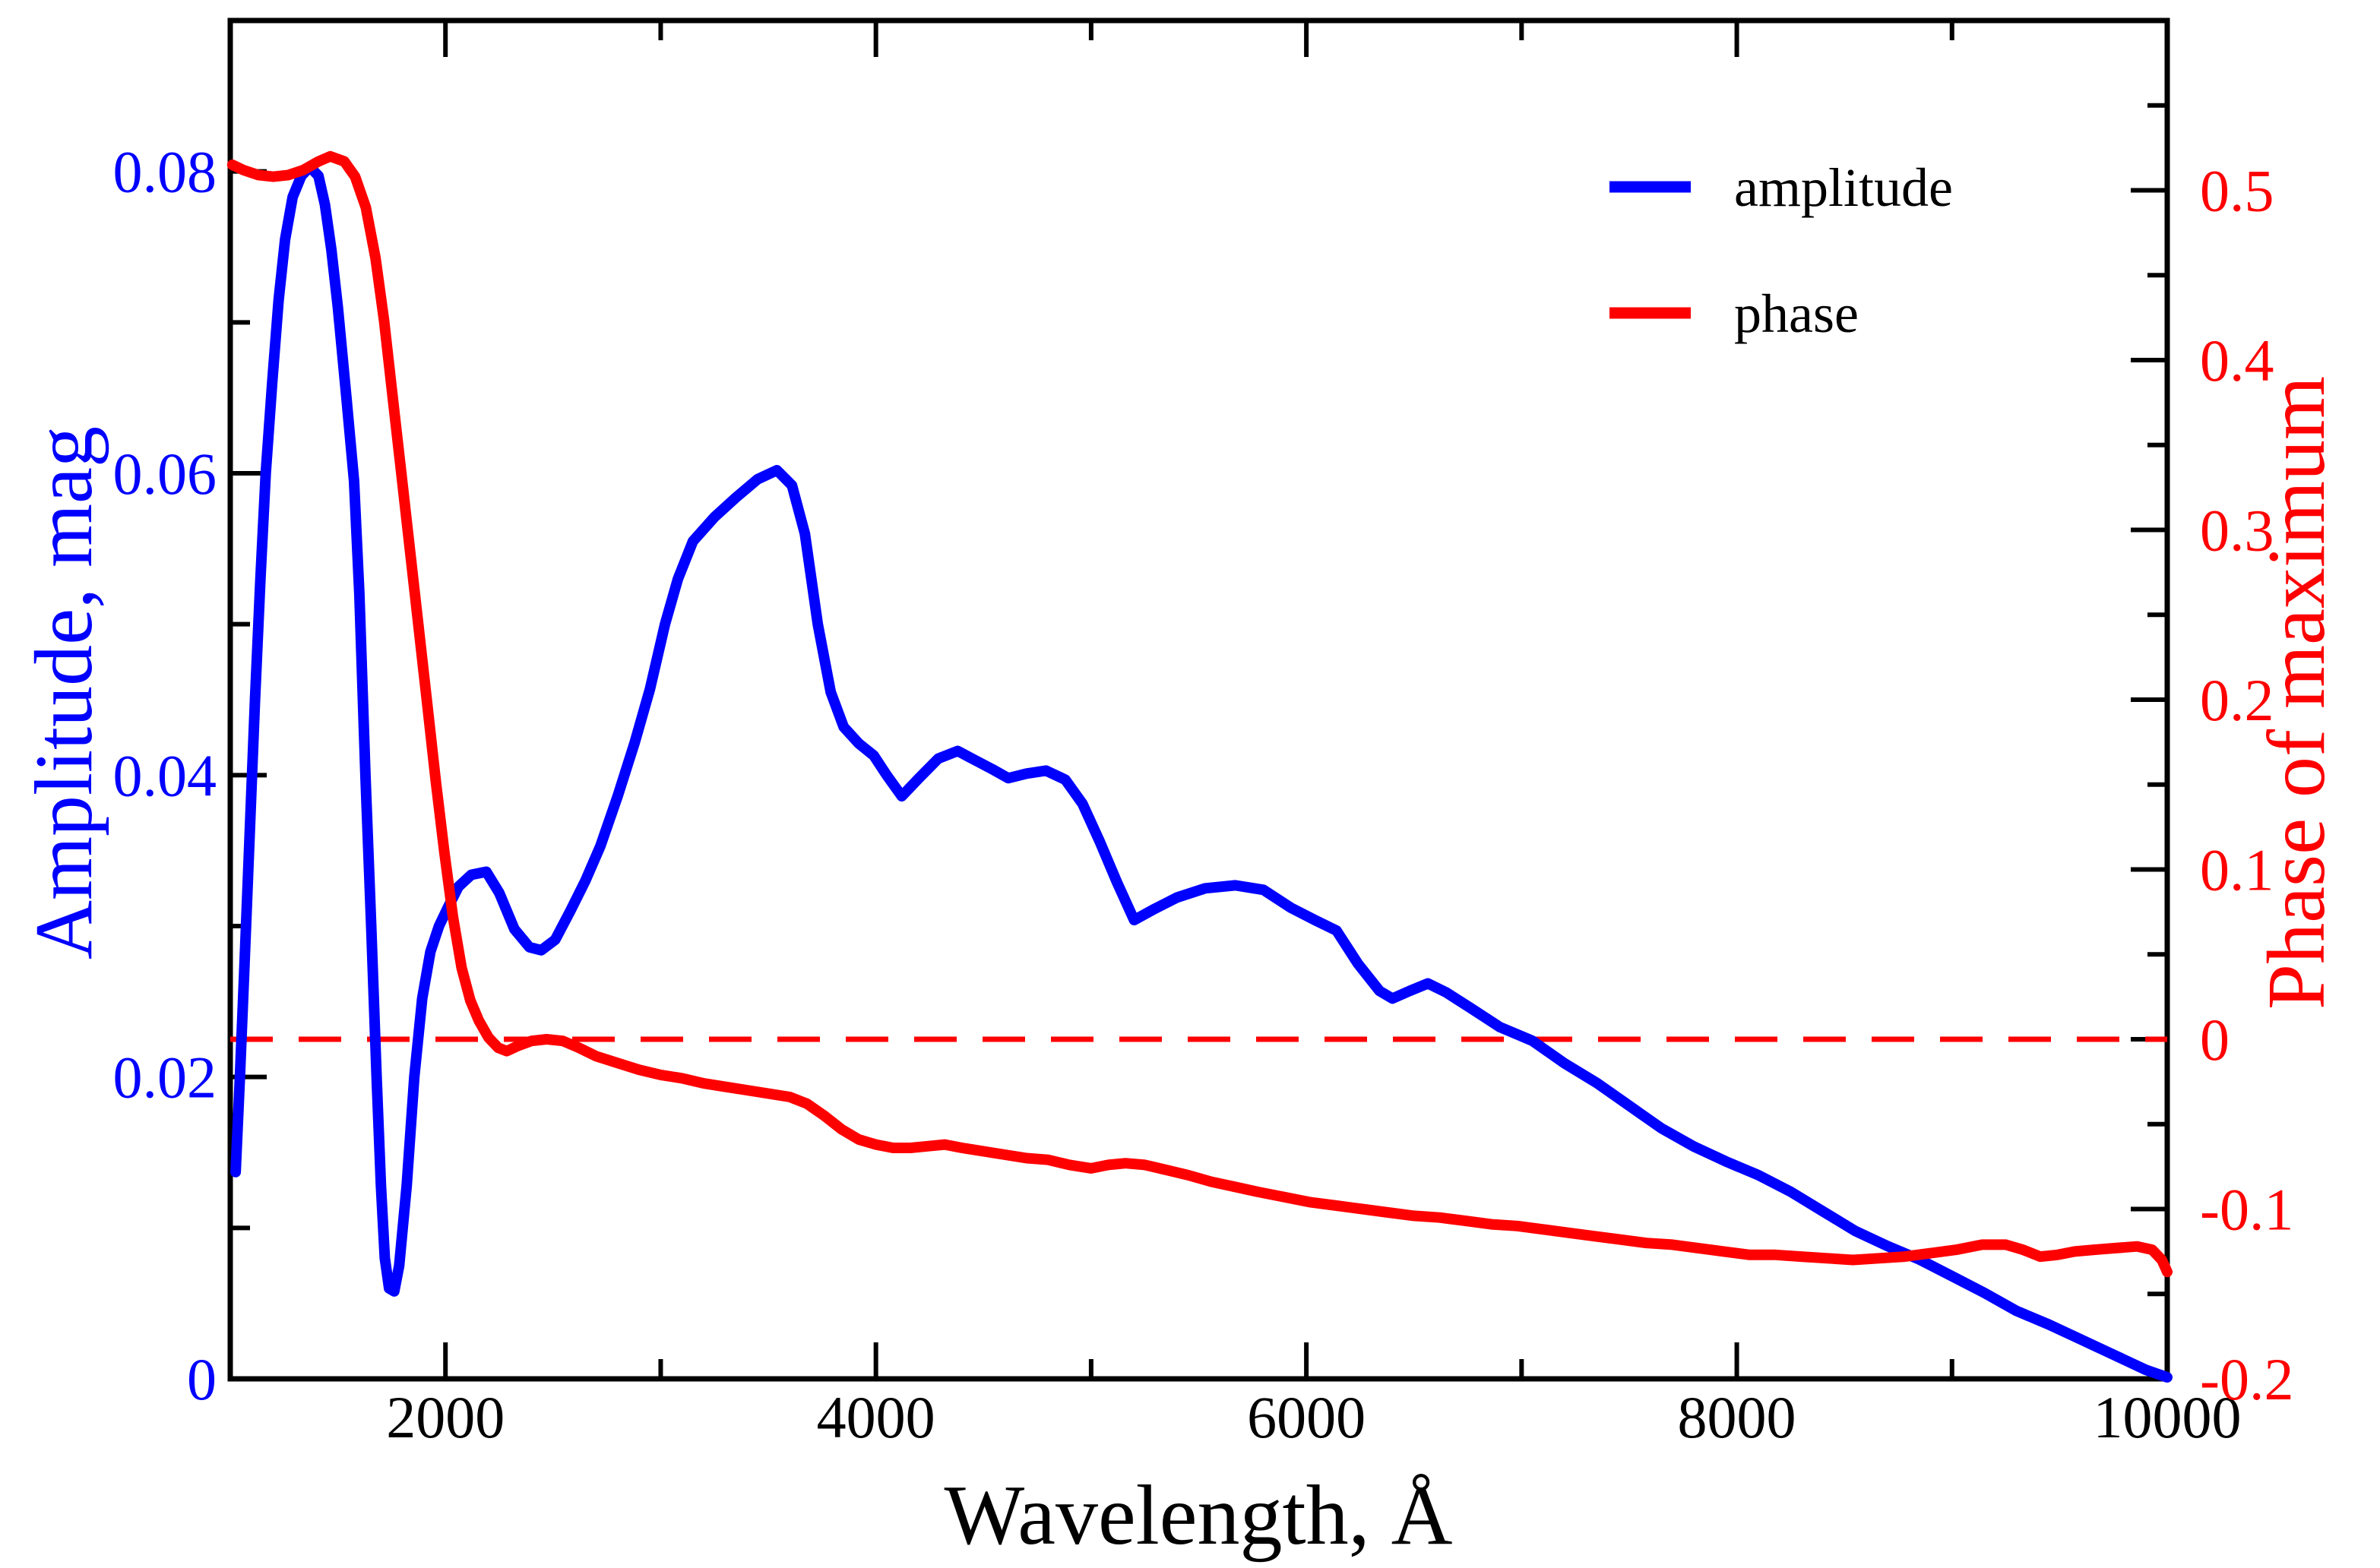  What do you see at coordinates (2149, 700) in the screenshot?
I see `right-axis-ticks` at bounding box center [2149, 700].